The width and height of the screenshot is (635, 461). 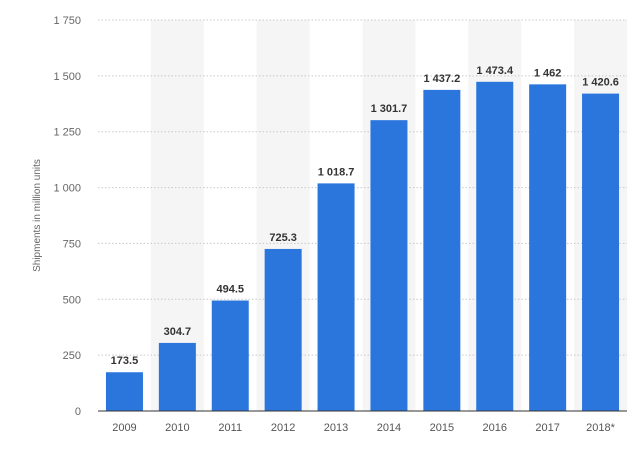 What do you see at coordinates (37, 215) in the screenshot?
I see `y-axis-title: Shipments in million units` at bounding box center [37, 215].